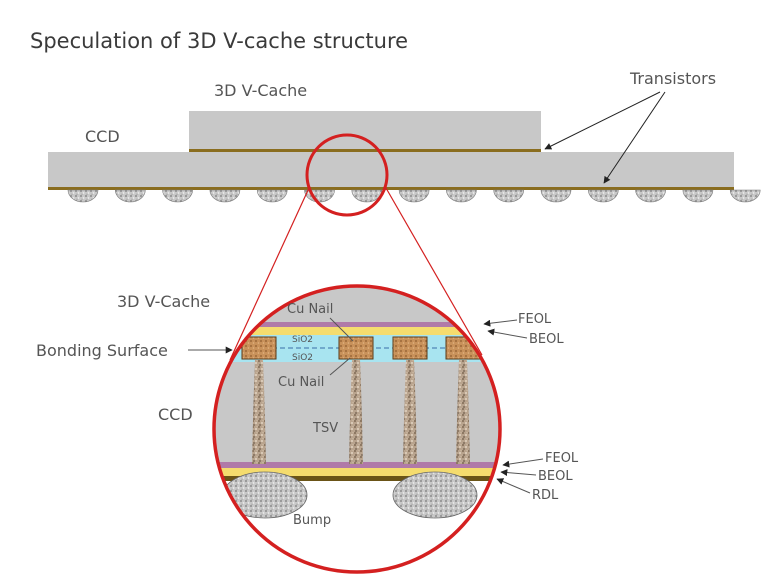  Describe the element at coordinates (163, 301) in the screenshot. I see `zoom-vcache-label: 3D V-Cache` at that location.